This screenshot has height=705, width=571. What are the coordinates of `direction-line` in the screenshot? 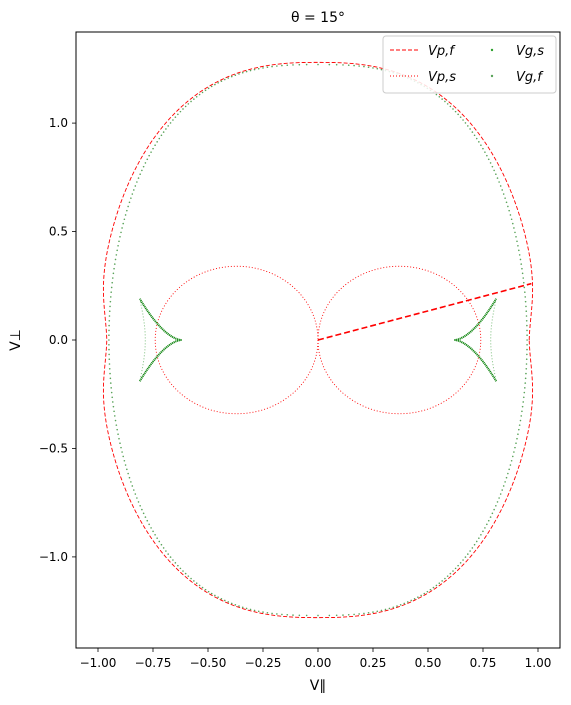 It's located at (424, 311).